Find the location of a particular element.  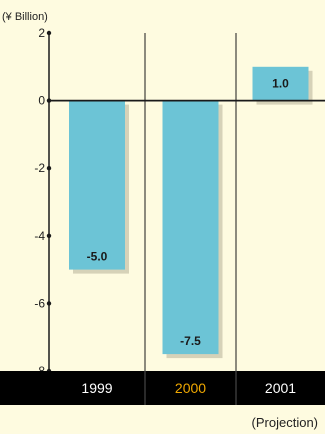

bar-2000 is located at coordinates (190, 227).